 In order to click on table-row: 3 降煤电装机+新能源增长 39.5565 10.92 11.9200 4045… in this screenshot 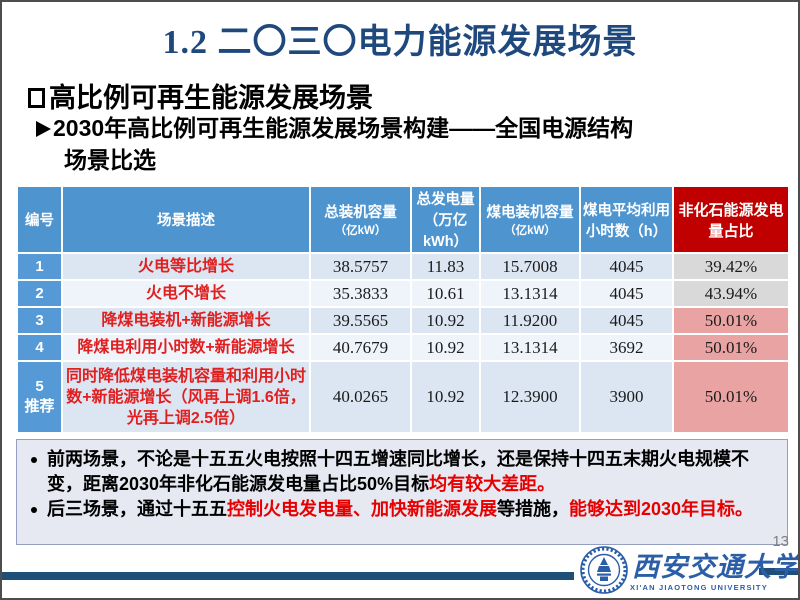, I will do `click(403, 320)`.